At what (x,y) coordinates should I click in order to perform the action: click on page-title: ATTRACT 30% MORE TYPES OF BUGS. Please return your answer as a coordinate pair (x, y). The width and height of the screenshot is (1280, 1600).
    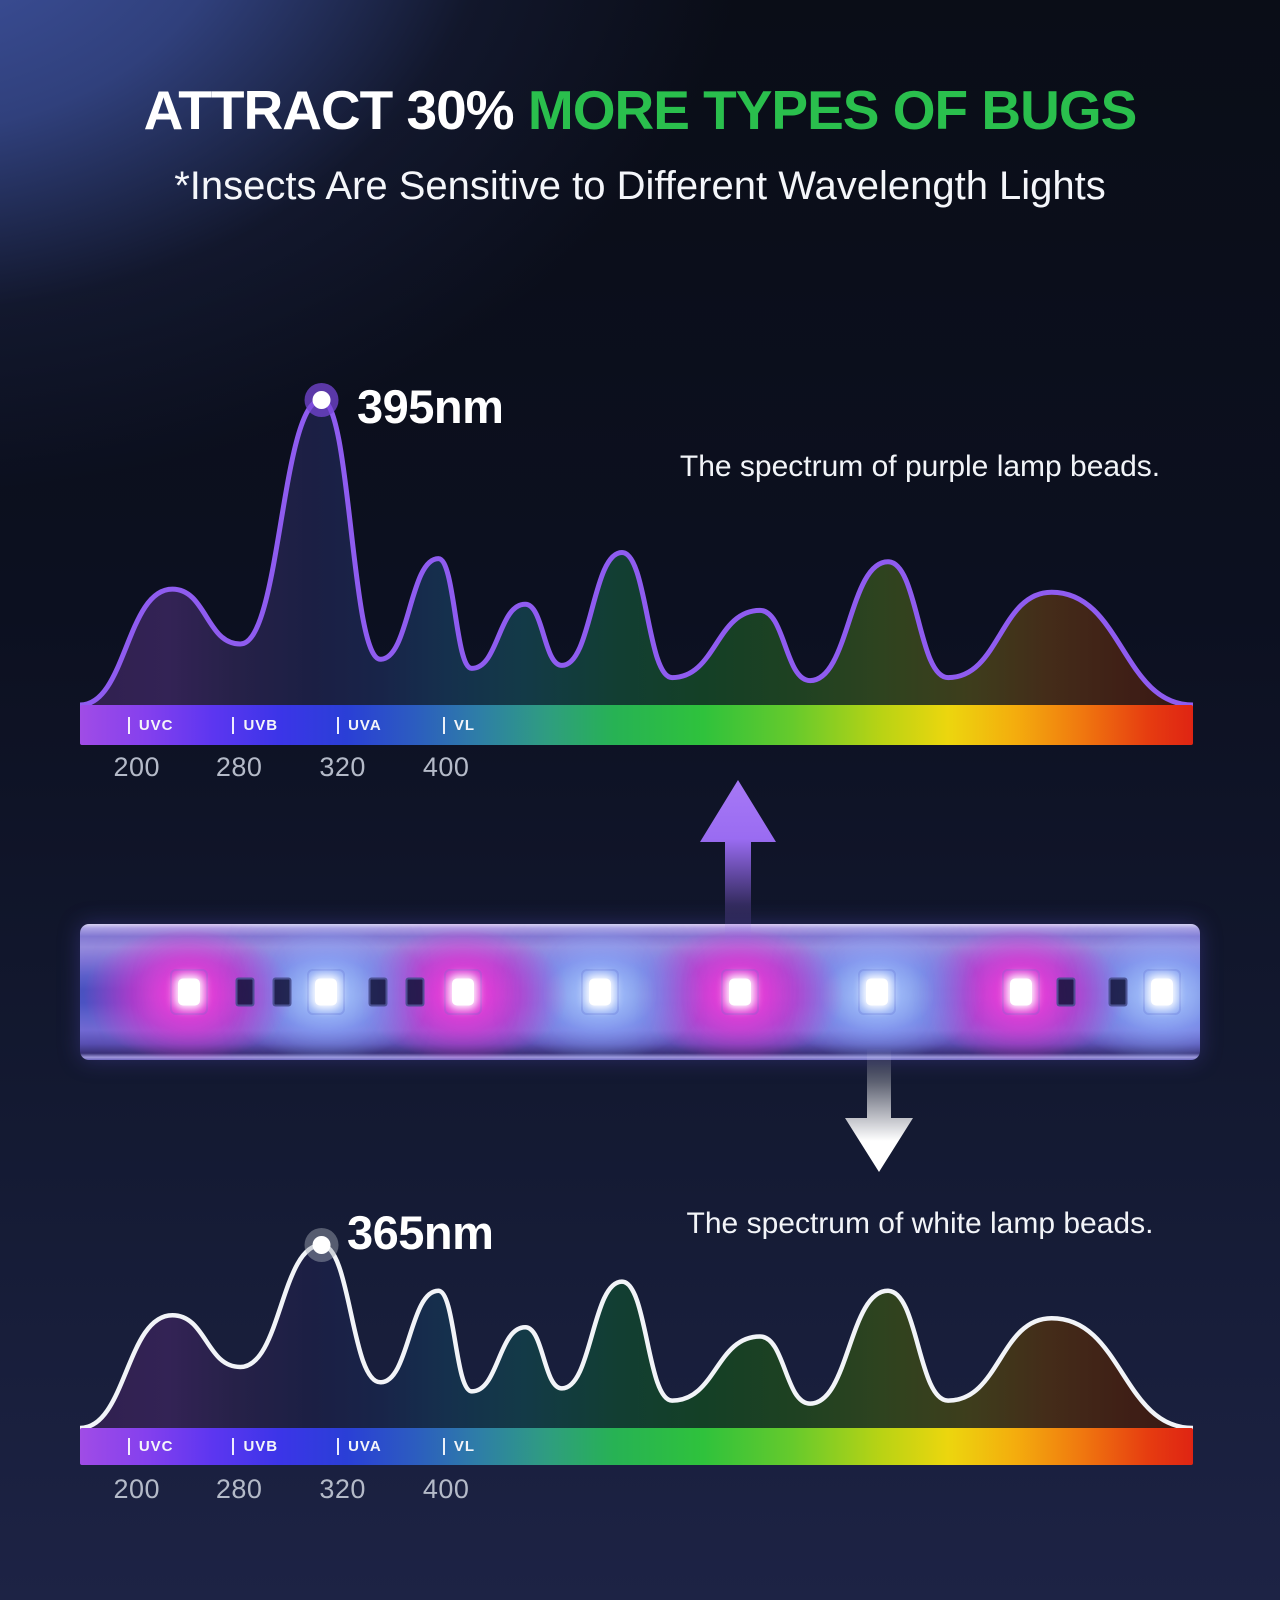
    Looking at the image, I should click on (640, 110).